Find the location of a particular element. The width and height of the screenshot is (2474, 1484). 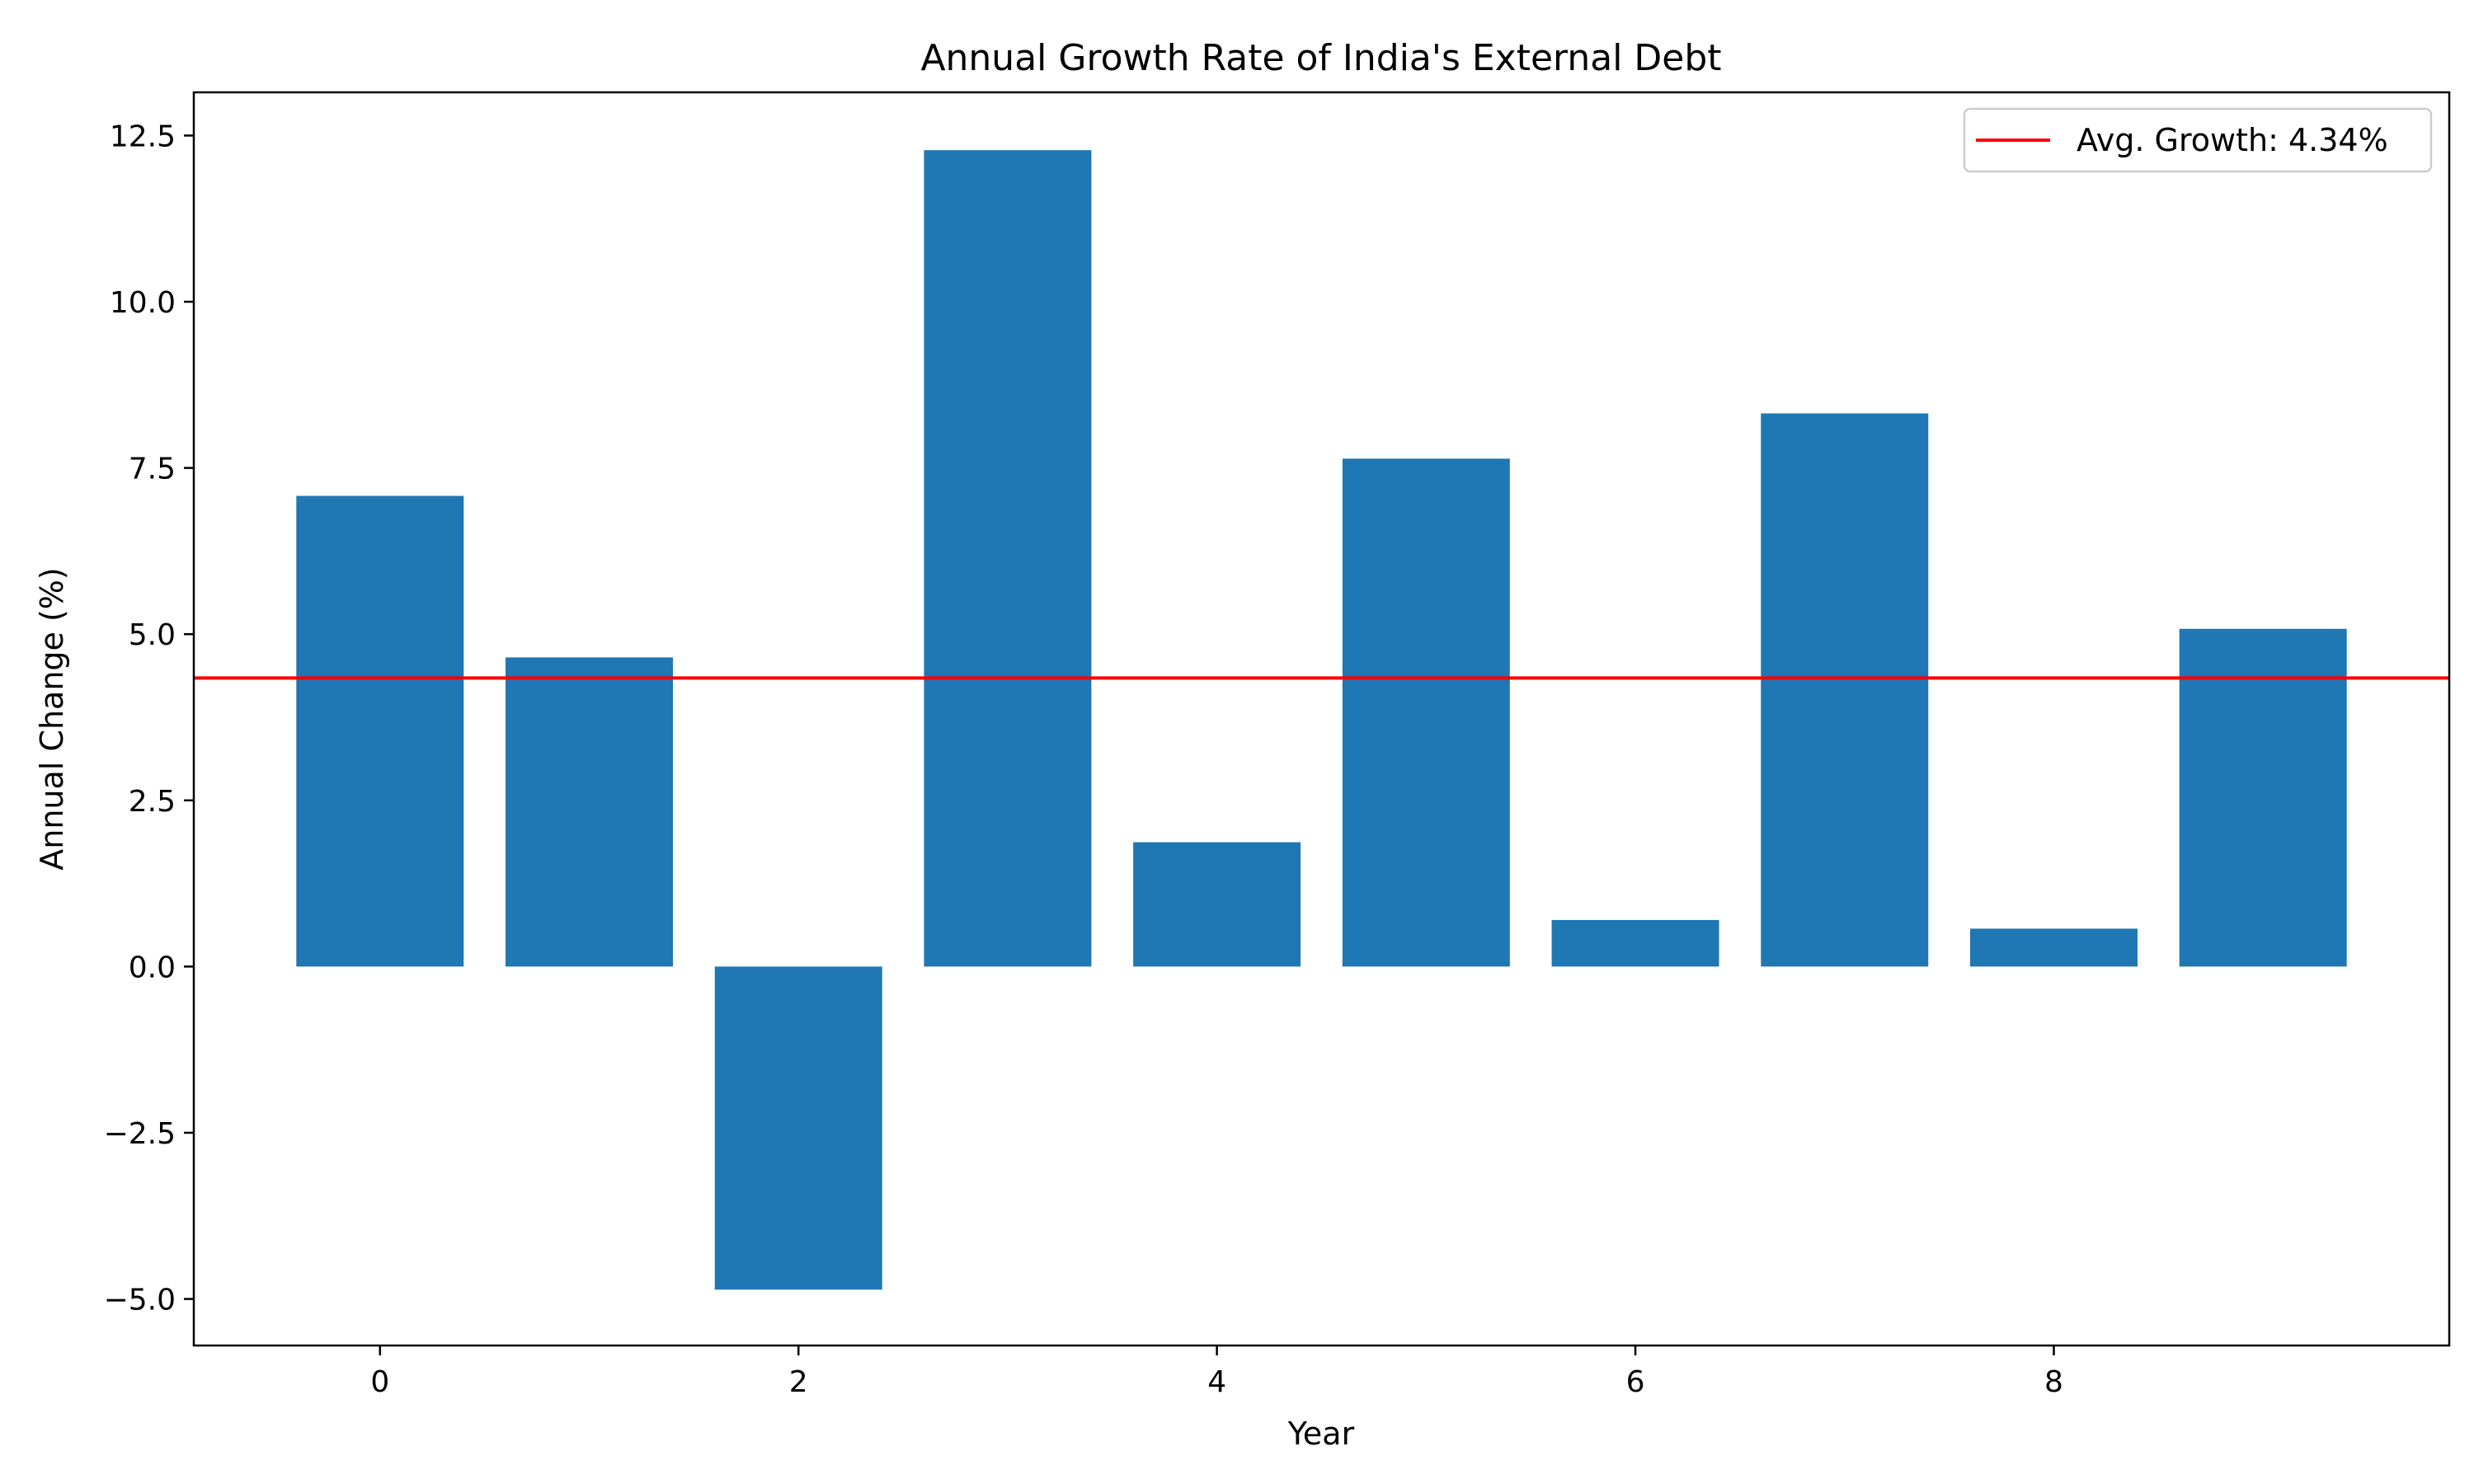

x-tick-label: 0 is located at coordinates (379, 1382).